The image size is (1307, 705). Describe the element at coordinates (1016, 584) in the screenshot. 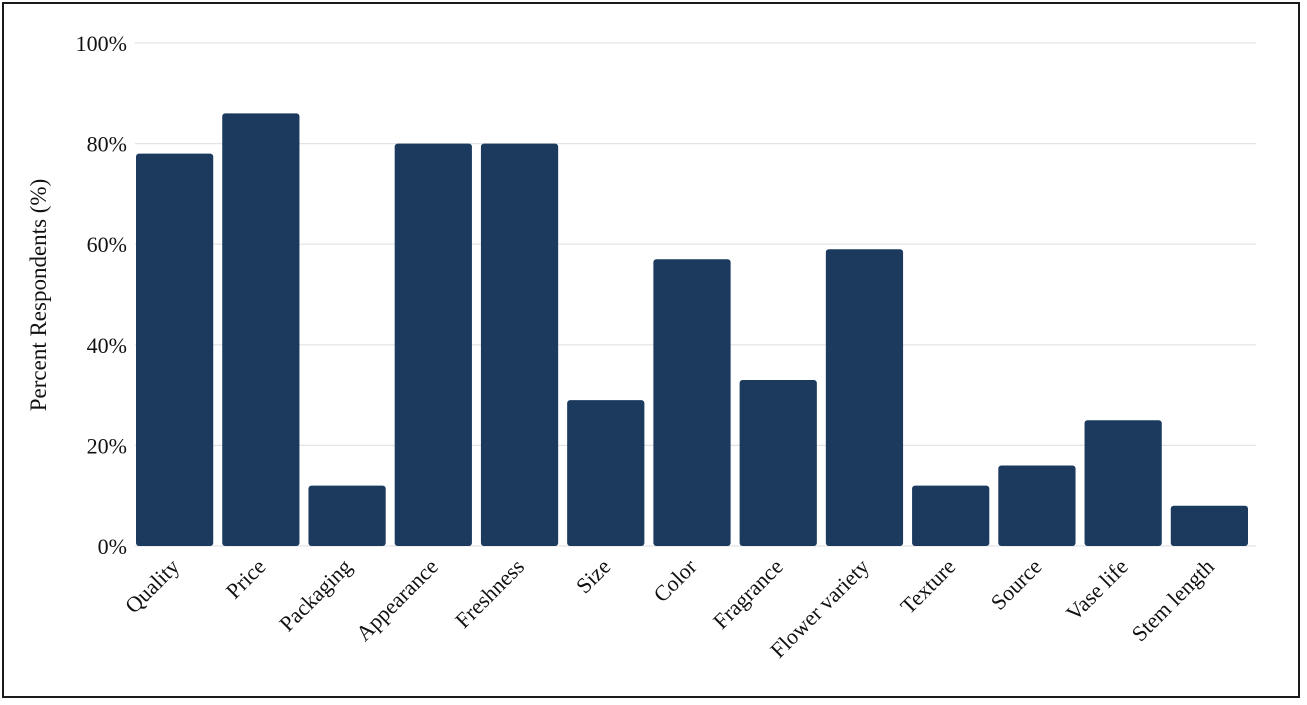

I see `x-tick-label: Source` at that location.